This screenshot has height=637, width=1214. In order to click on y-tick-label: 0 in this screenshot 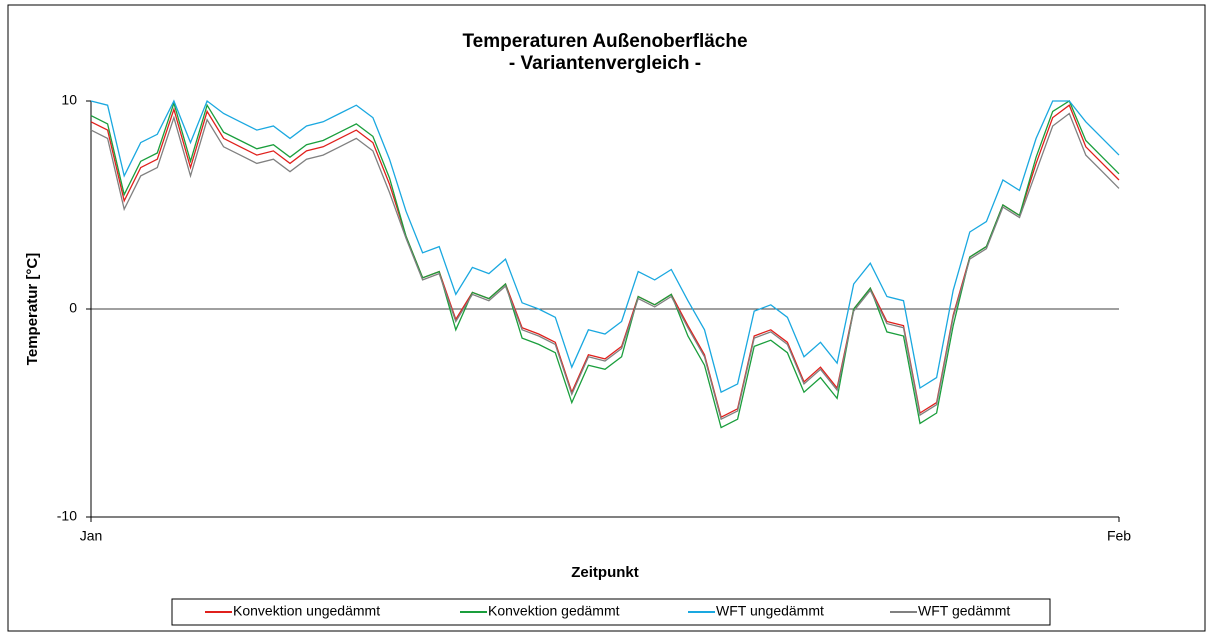, I will do `click(73, 308)`.